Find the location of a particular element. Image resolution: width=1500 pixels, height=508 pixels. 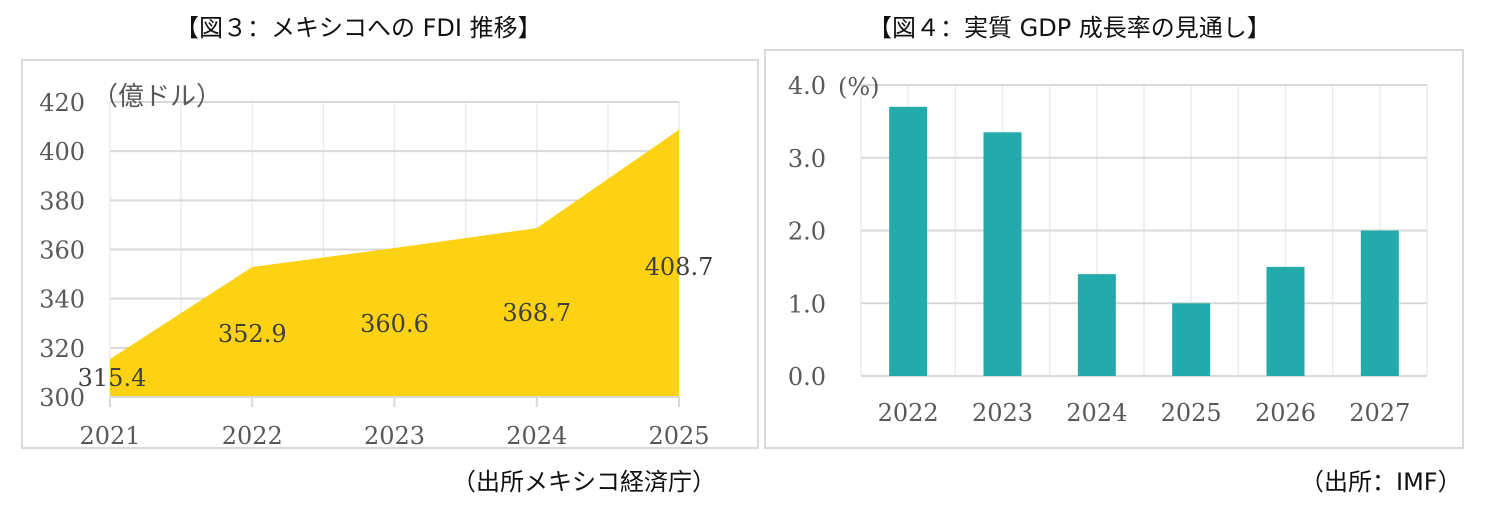

y-tick-label: 1.0 is located at coordinates (807, 304).